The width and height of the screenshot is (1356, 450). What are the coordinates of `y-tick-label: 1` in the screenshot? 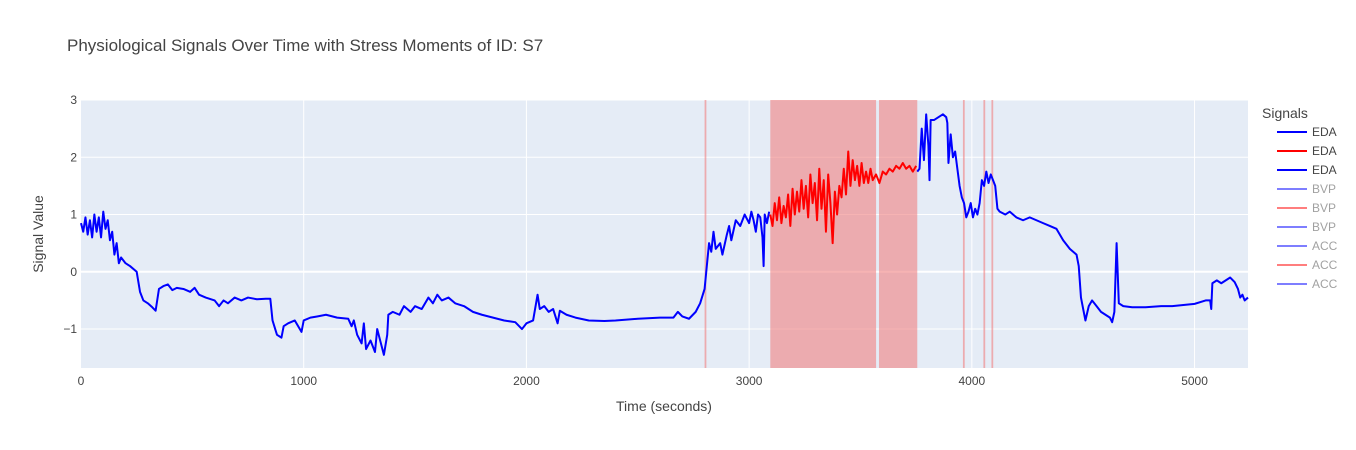 It's located at (73, 215).